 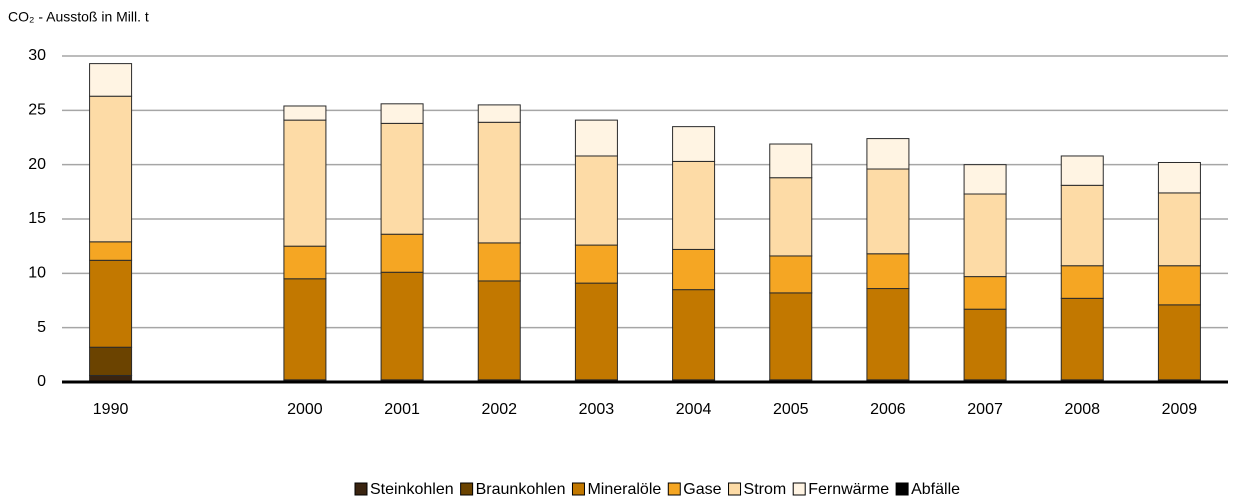 What do you see at coordinates (935, 489) in the screenshot?
I see `legend-label: Abfälle` at bounding box center [935, 489].